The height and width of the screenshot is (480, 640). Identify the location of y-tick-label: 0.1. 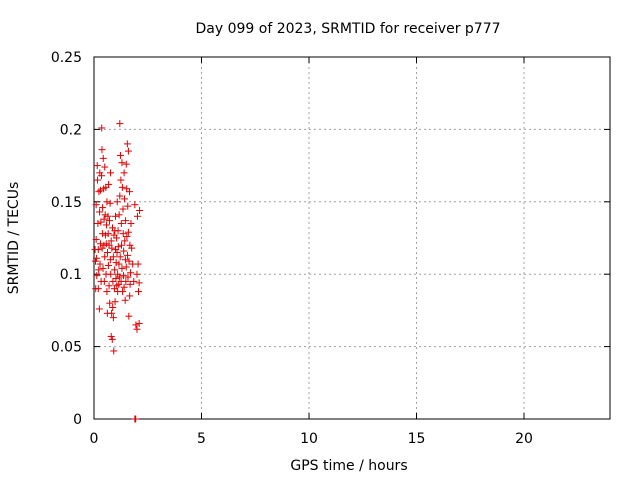
(71, 275).